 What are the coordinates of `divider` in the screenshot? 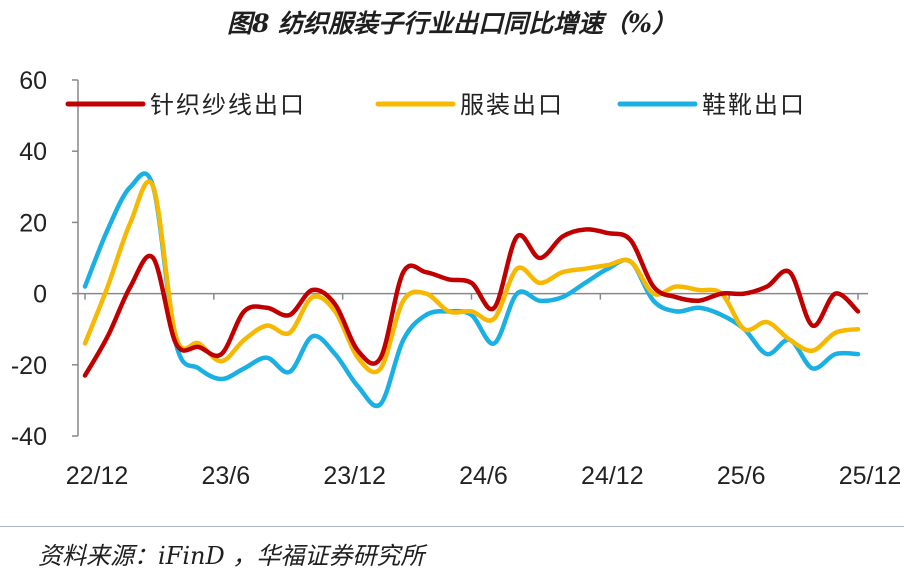 It's located at (452, 526).